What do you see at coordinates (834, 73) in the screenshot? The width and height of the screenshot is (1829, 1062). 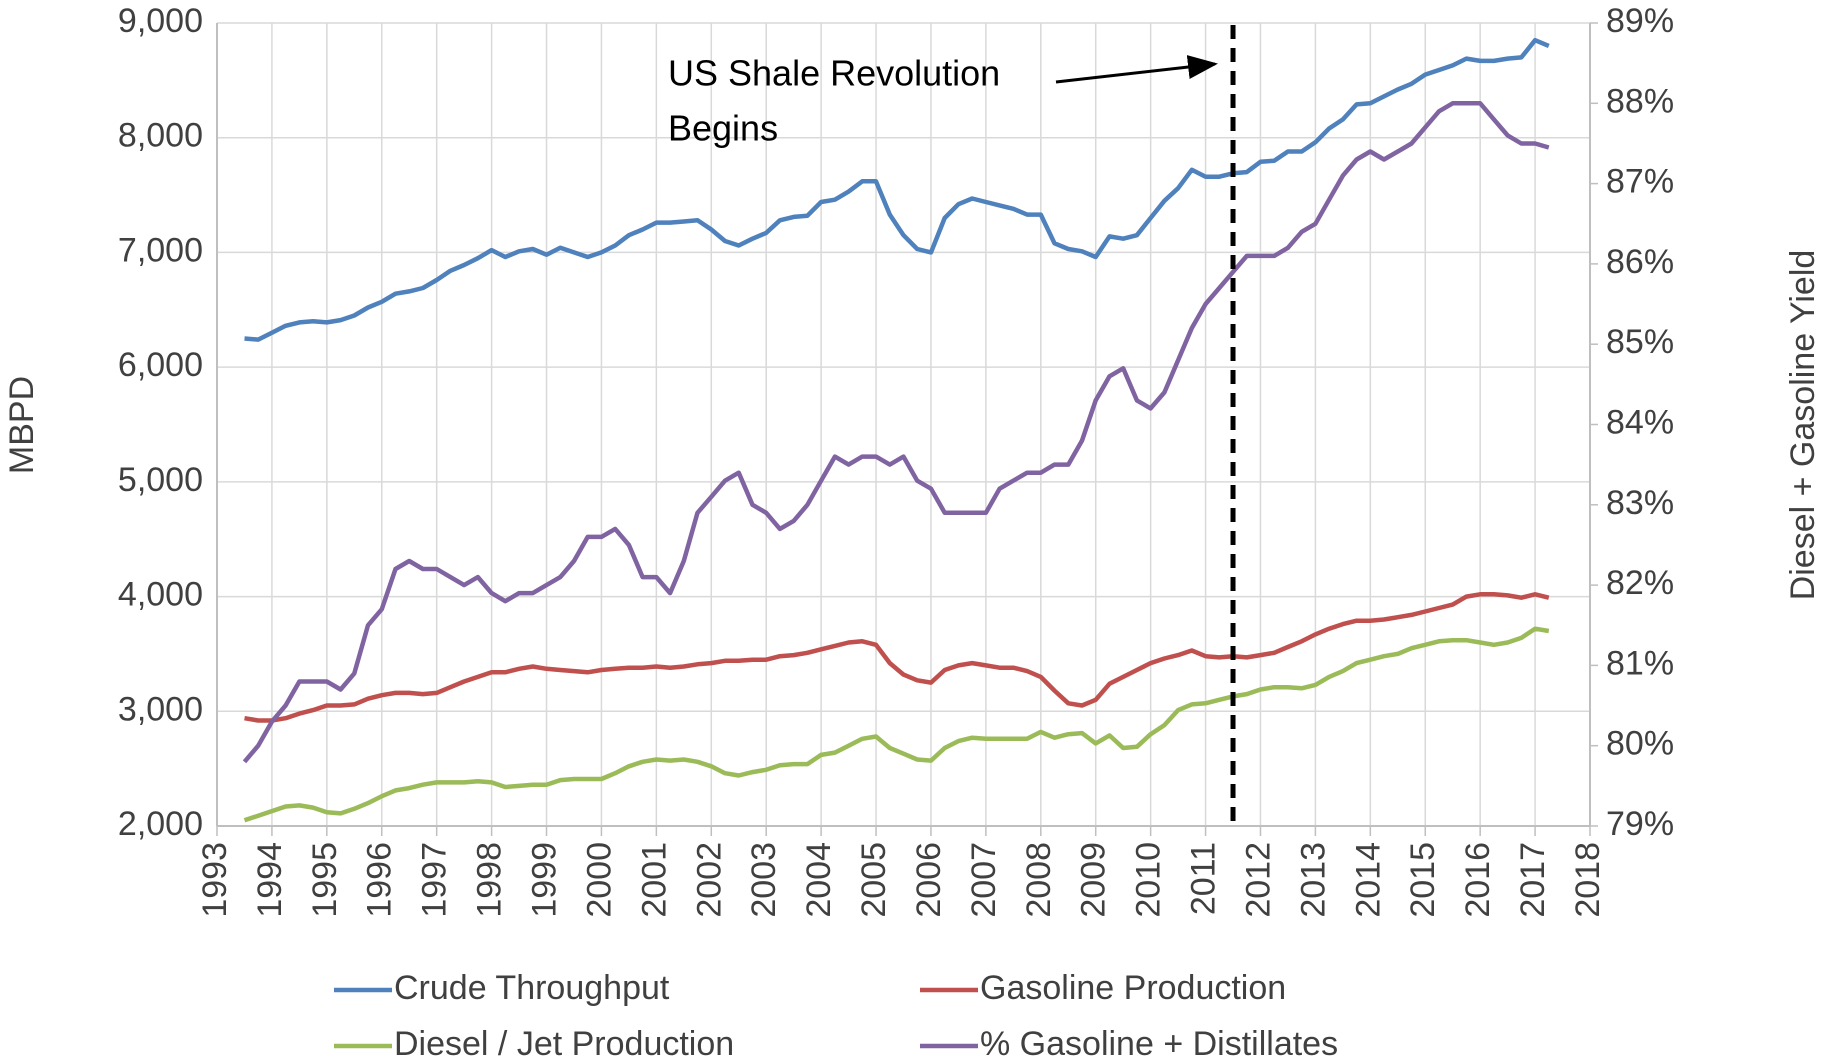 I see `annotation-text: US Shale Revolution` at bounding box center [834, 73].